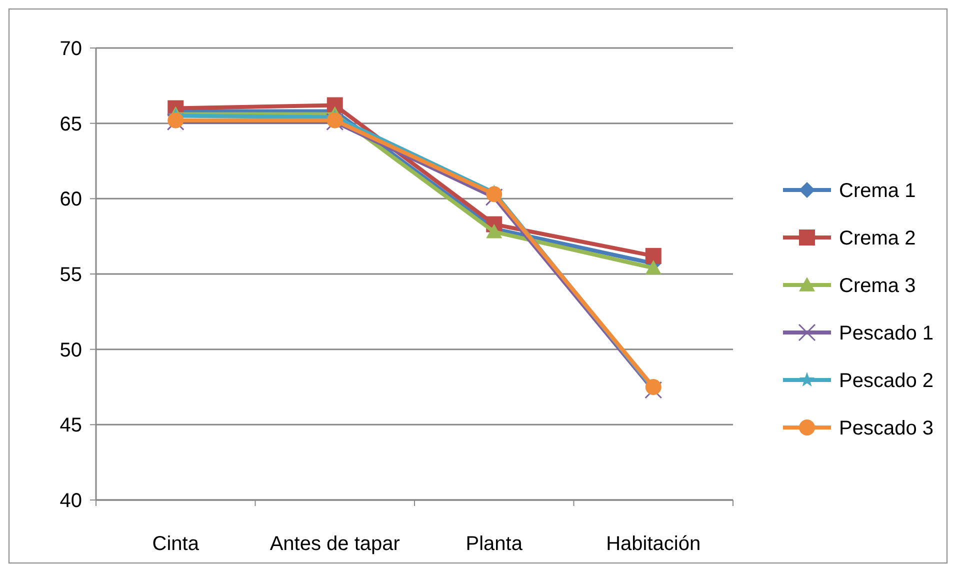 This screenshot has height=578, width=959. Describe the element at coordinates (886, 429) in the screenshot. I see `legend-label: Pescado 3` at that location.